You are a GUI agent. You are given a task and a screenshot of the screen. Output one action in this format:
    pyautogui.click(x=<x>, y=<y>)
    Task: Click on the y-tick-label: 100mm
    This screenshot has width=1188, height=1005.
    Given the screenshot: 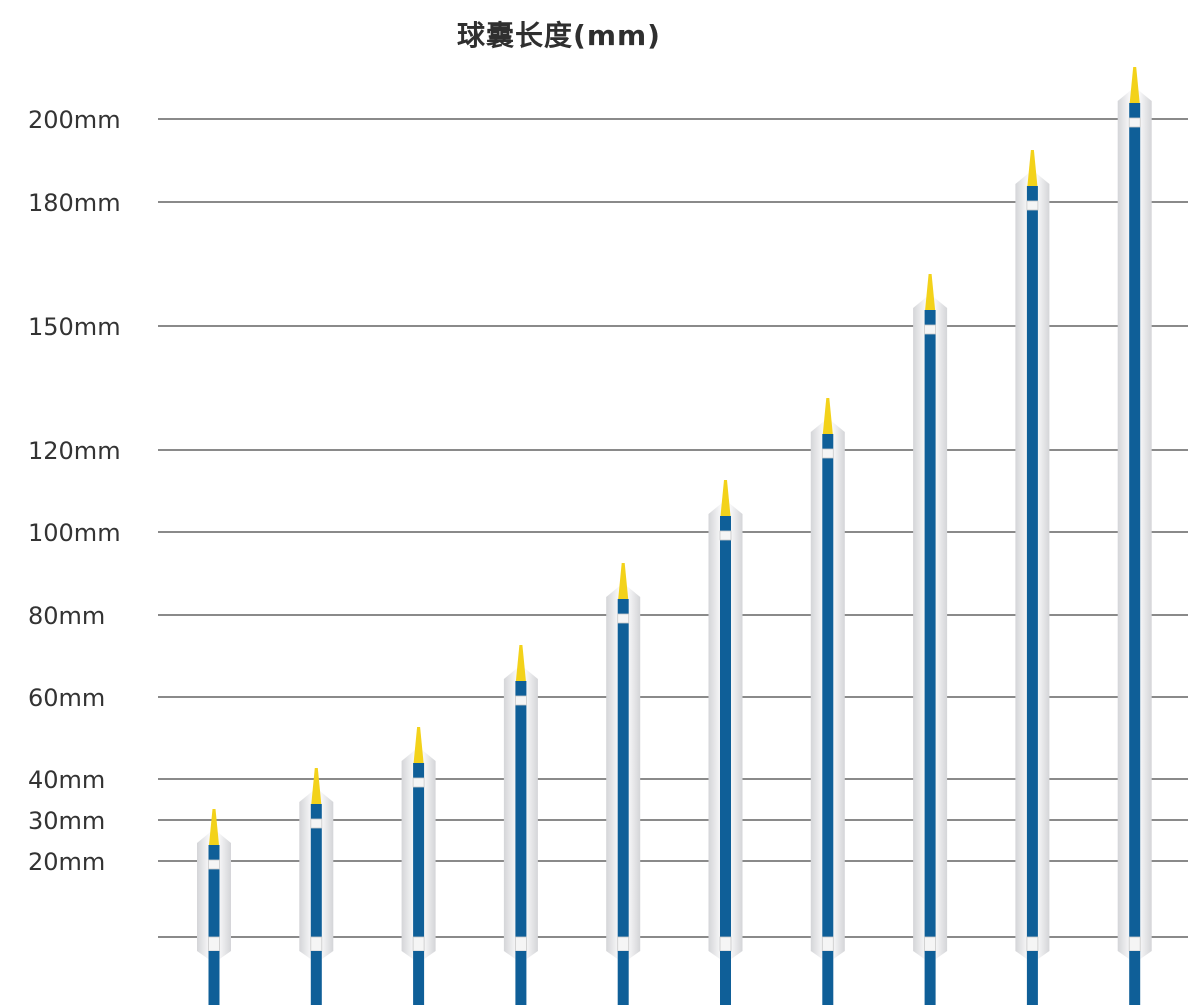 What is the action you would take?
    pyautogui.click(x=74, y=533)
    